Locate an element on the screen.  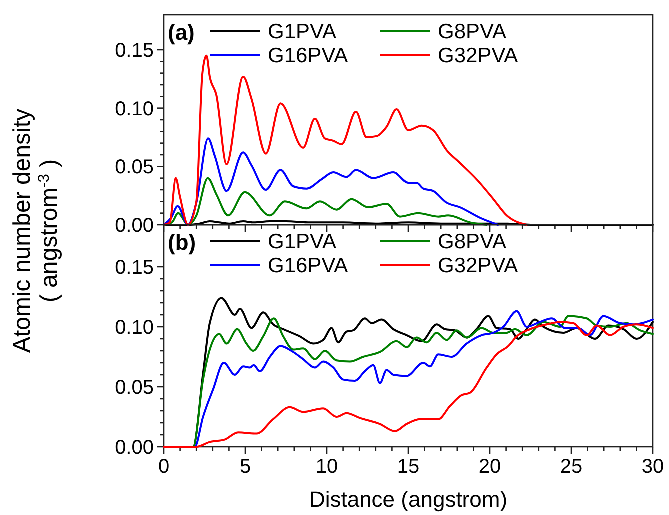
x-tick-label: 15 is located at coordinates (408, 467).